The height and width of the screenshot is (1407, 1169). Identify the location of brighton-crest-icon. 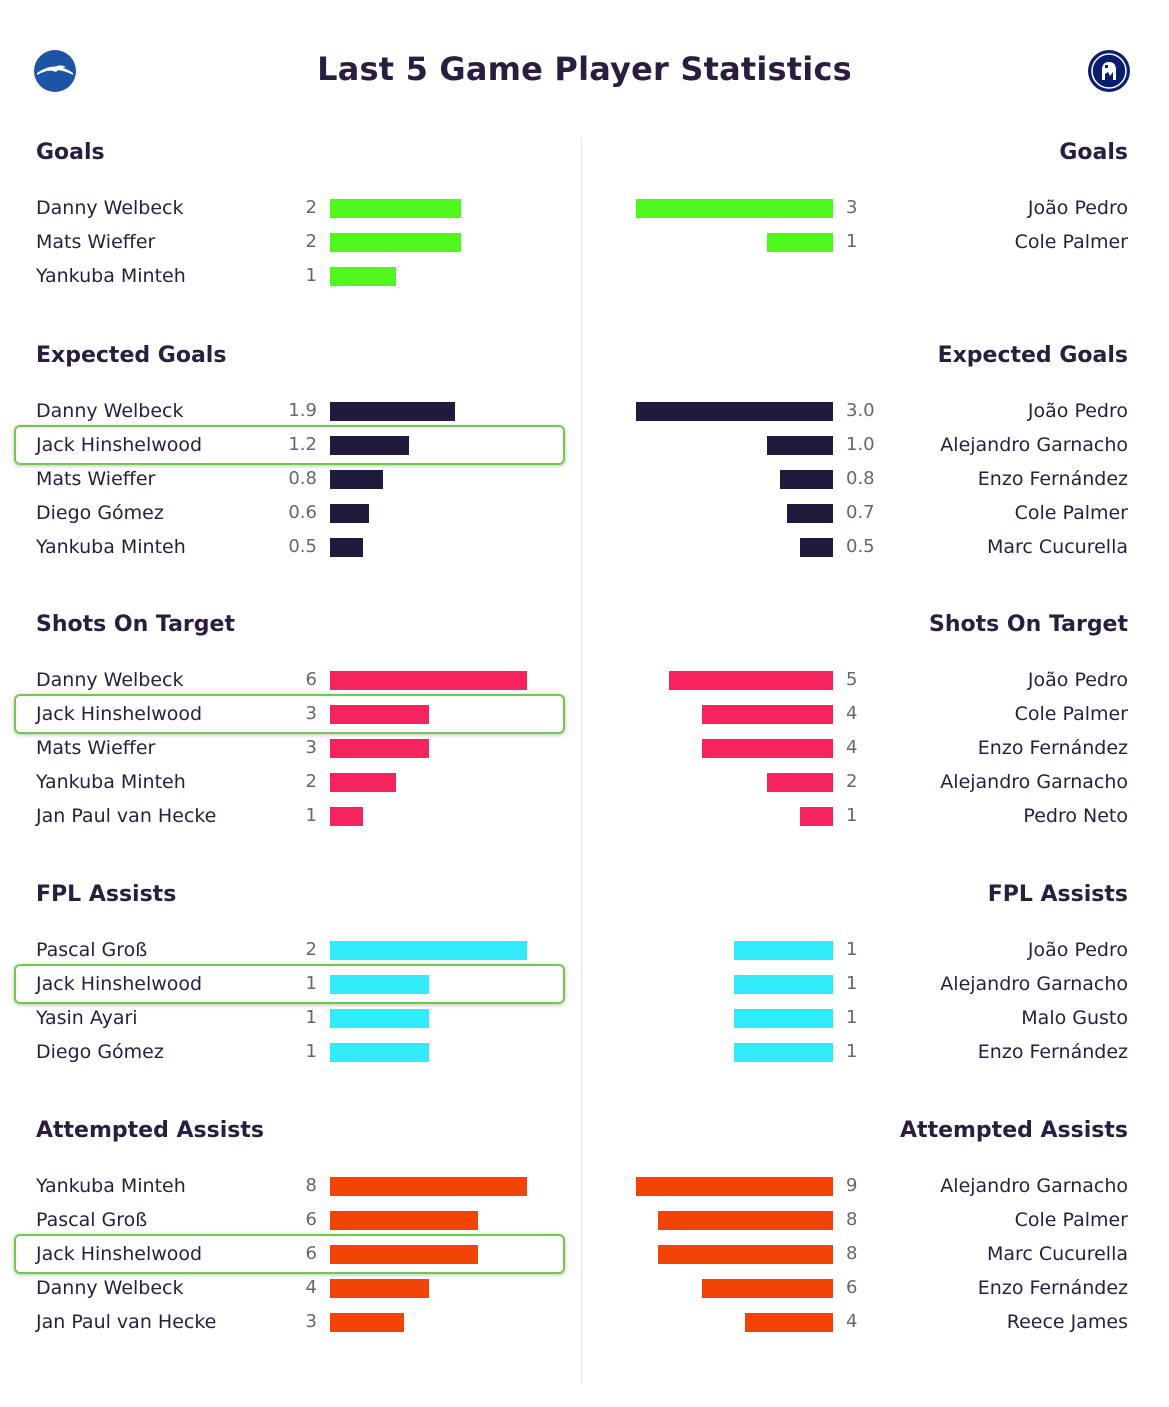
(55, 71).